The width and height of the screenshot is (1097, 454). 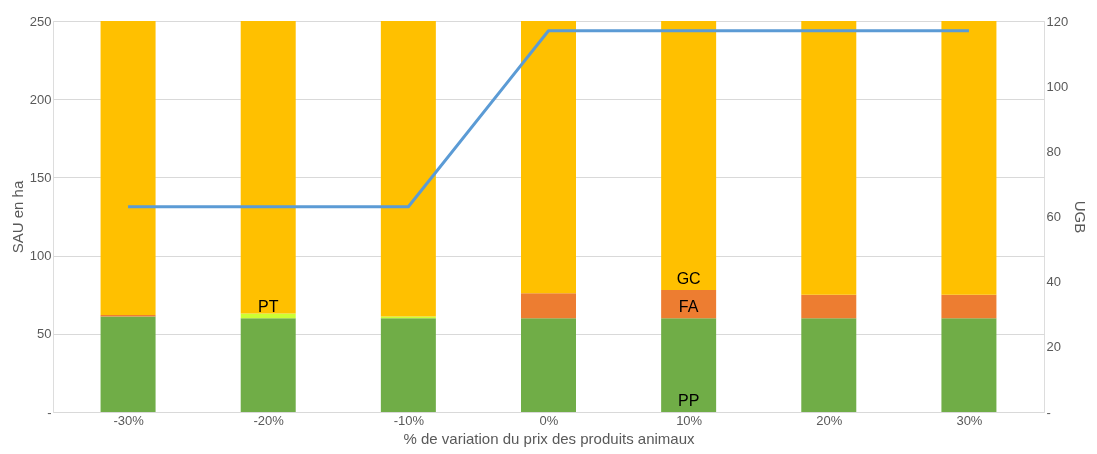 What do you see at coordinates (689, 420) in the screenshot?
I see `x-tick-label: 10%` at bounding box center [689, 420].